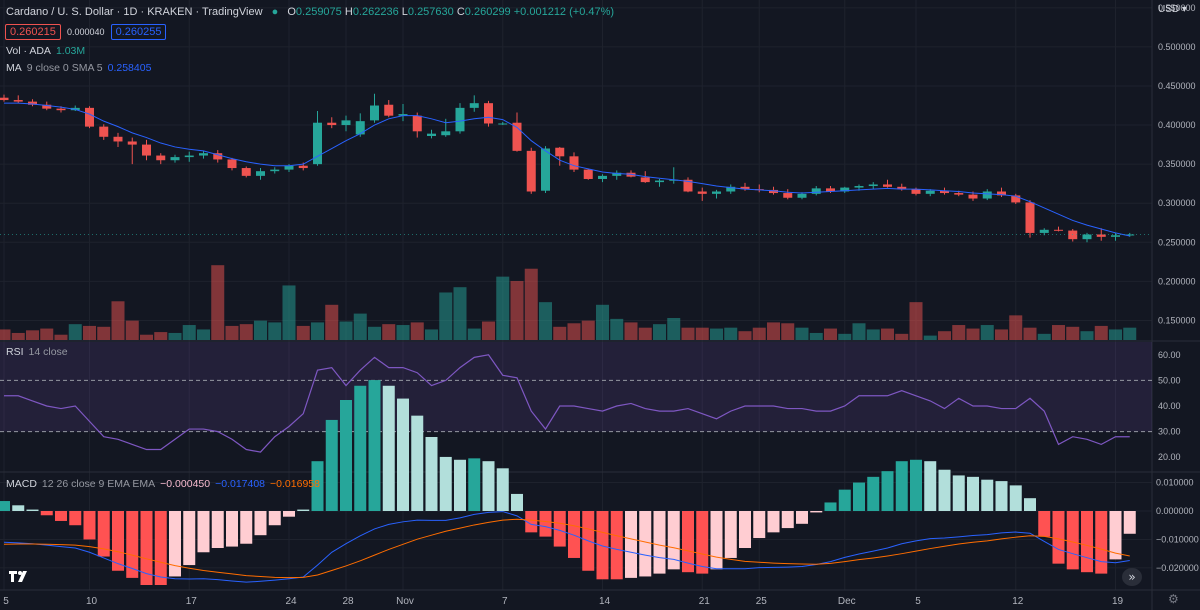 This screenshot has width=1200, height=610. Describe the element at coordinates (487, 12) in the screenshot. I see `close-value: 0.260299` at that location.